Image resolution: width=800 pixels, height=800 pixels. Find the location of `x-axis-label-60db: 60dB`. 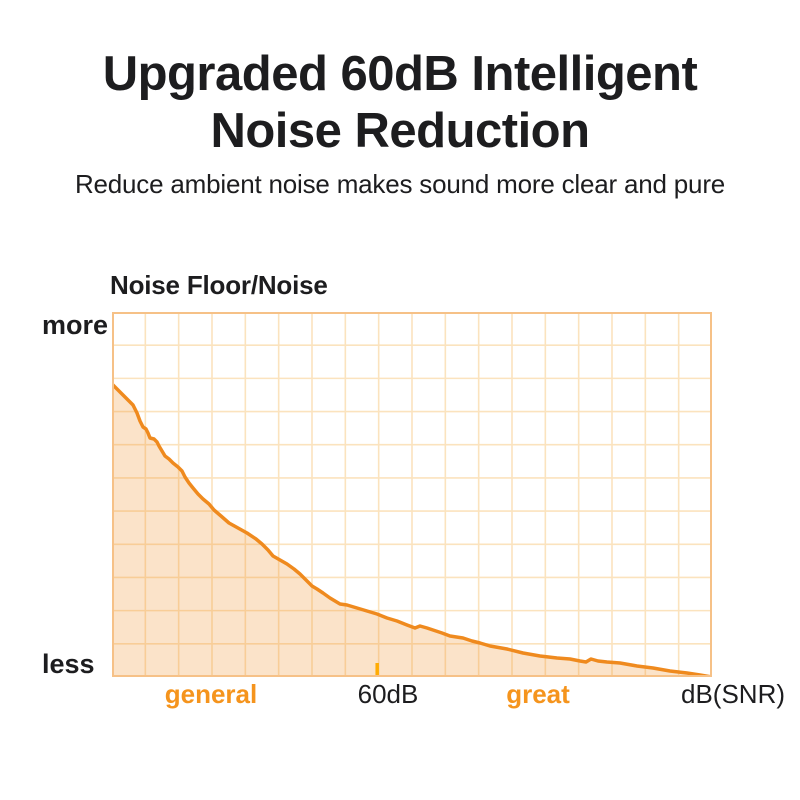

x-axis-label-60db: 60dB is located at coordinates (388, 694).